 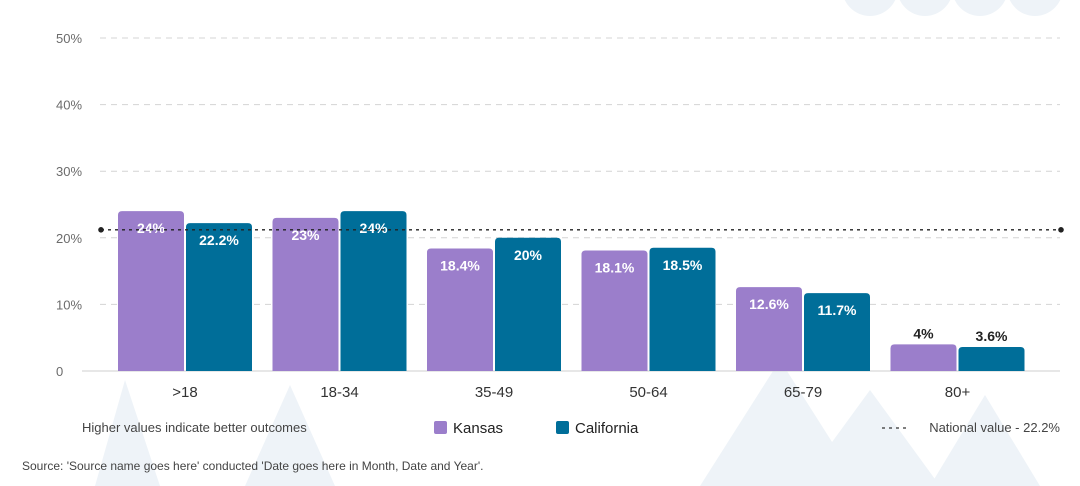 What do you see at coordinates (305, 235) in the screenshot?
I see `data-label: 23%` at bounding box center [305, 235].